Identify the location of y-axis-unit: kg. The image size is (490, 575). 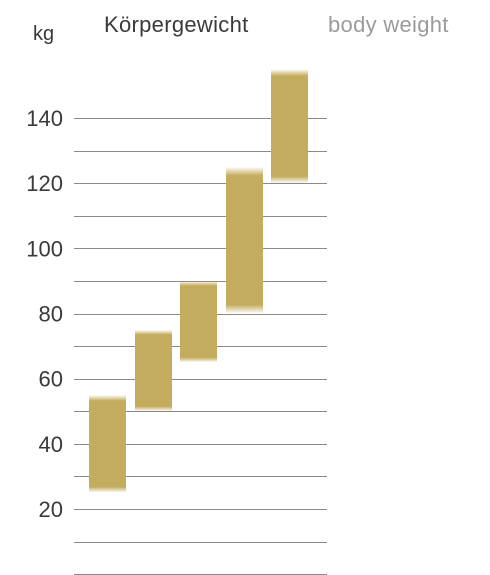
(43, 34).